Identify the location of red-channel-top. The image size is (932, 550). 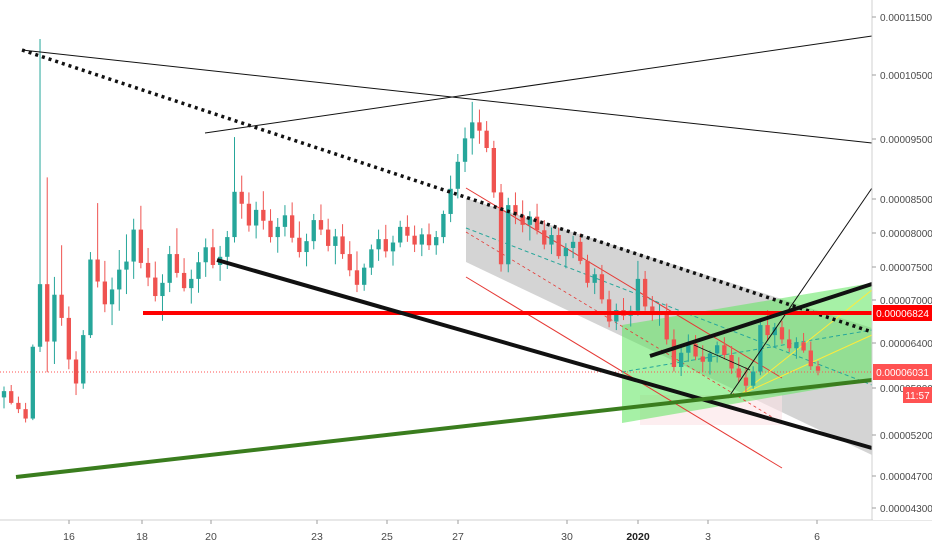
(624, 283).